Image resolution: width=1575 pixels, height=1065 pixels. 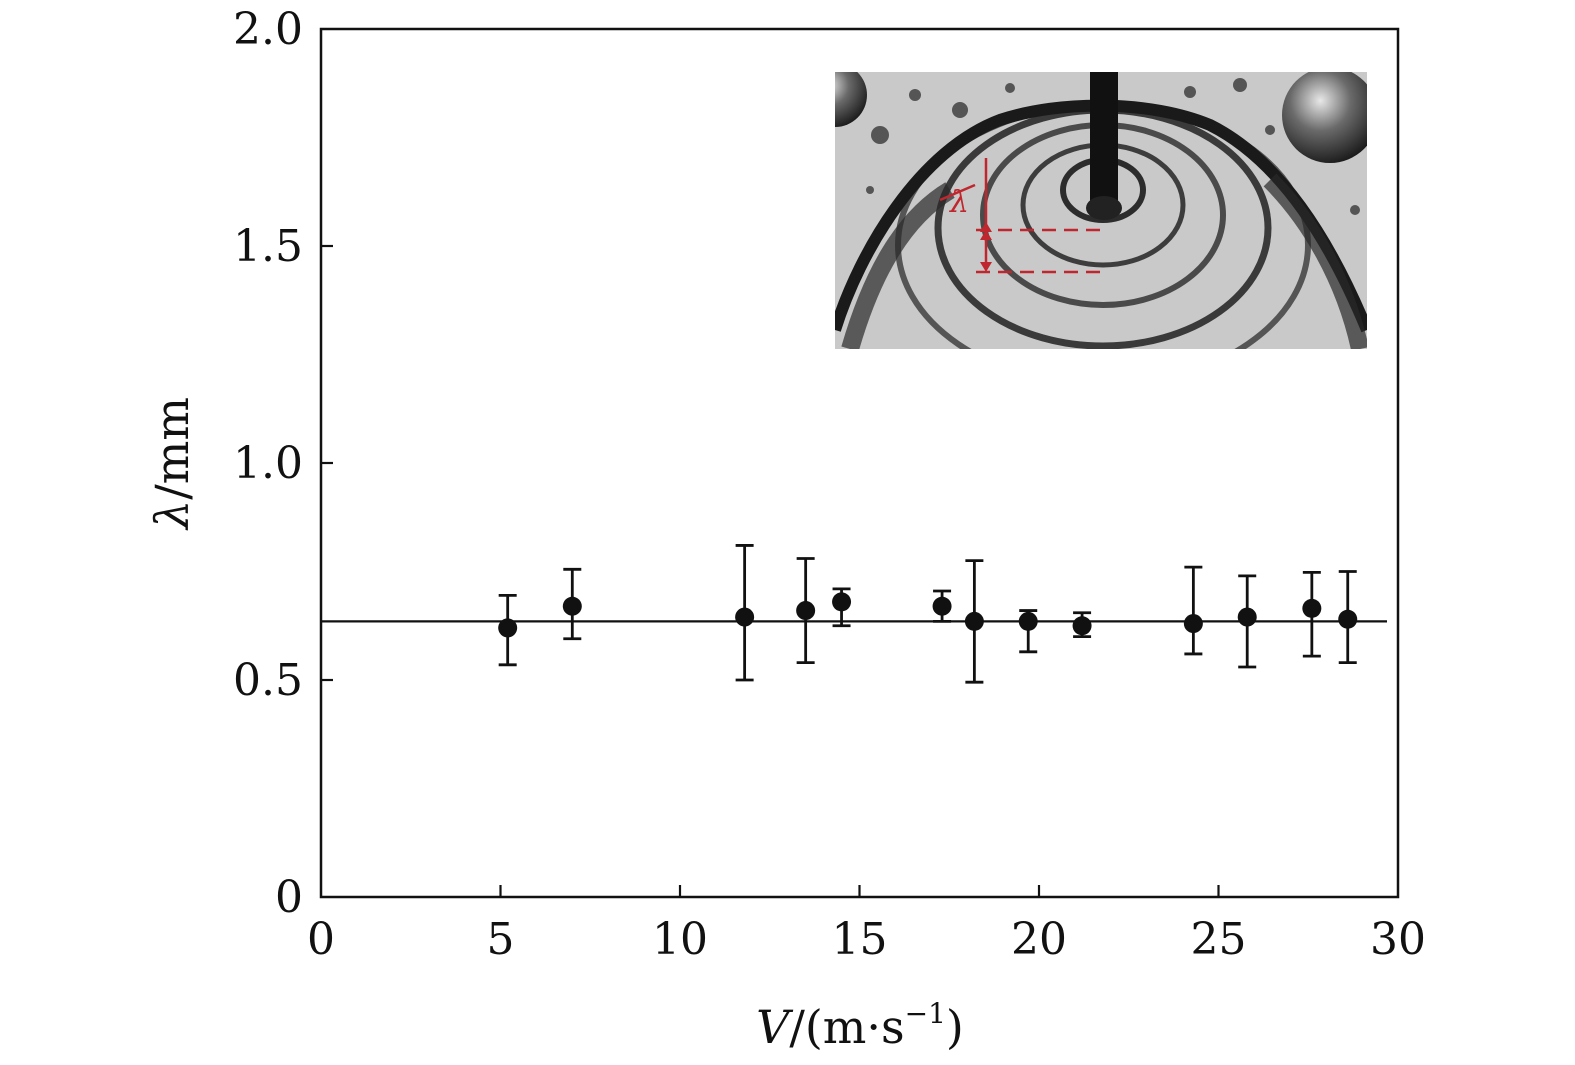 I want to click on x-tick-label: 30, so click(x=1398, y=939).